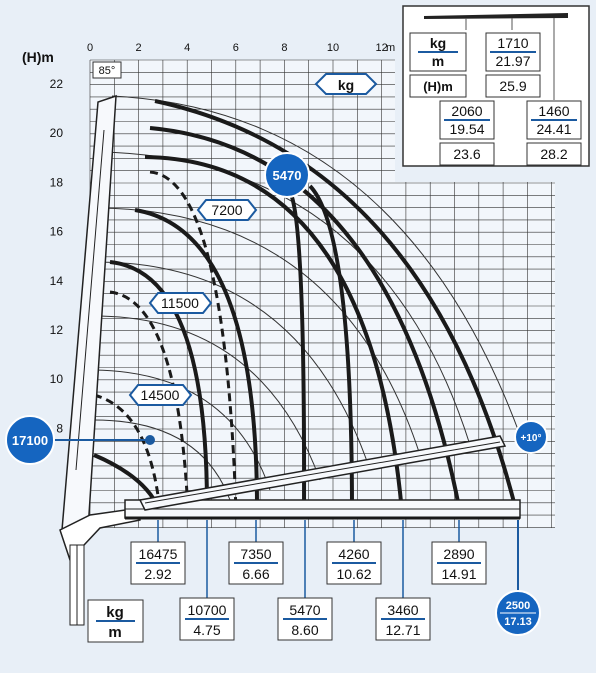 The height and width of the screenshot is (673, 596). What do you see at coordinates (466, 111) in the screenshot?
I see `inset-left-load: 2060` at bounding box center [466, 111].